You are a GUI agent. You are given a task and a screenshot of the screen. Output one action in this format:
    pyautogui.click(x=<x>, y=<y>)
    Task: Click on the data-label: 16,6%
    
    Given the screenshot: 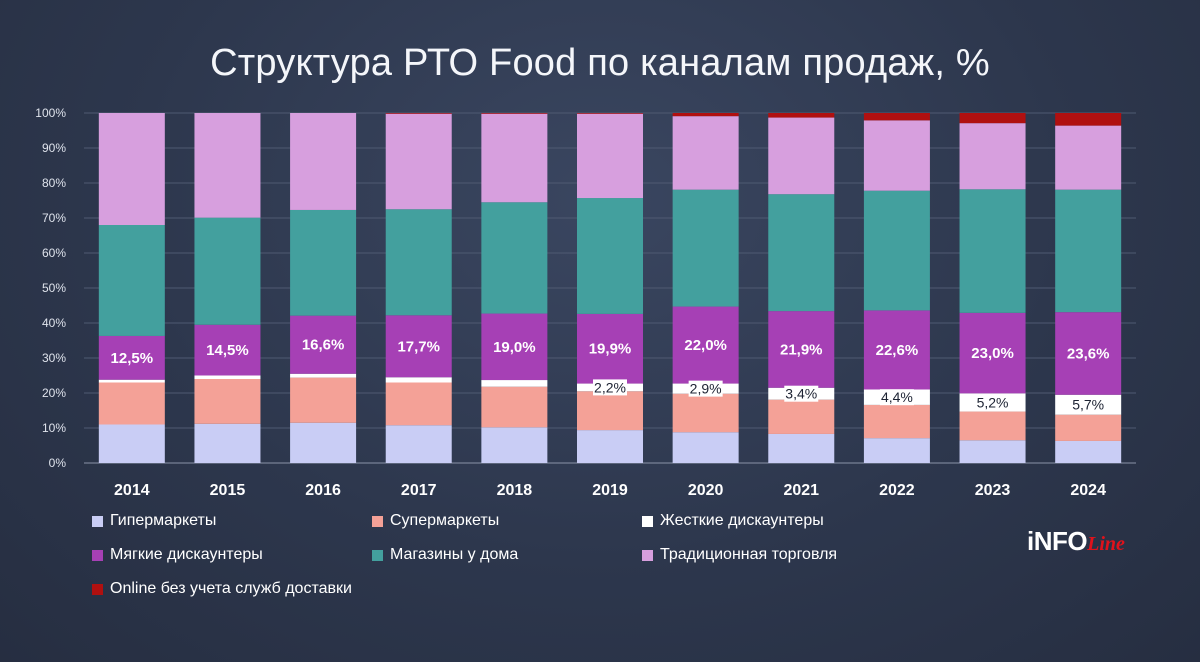 What is the action you would take?
    pyautogui.click(x=323, y=345)
    